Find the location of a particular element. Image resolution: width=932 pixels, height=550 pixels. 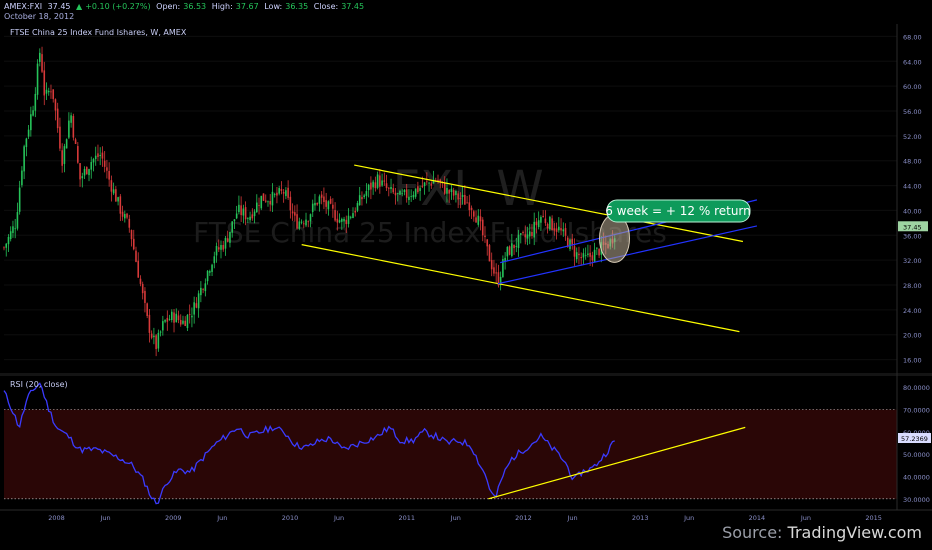

price-axis-tick: 16.00 is located at coordinates (912, 361).